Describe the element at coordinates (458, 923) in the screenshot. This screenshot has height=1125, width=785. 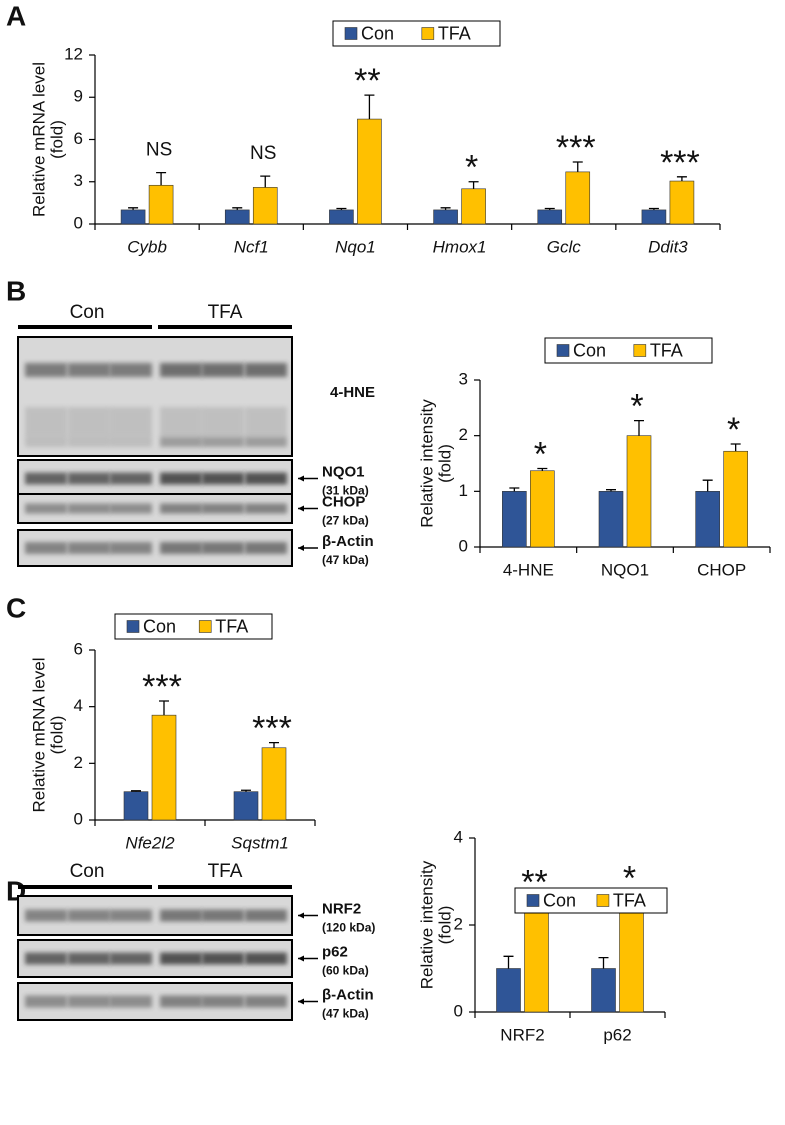
I see `y-tick-label: 2` at that location.